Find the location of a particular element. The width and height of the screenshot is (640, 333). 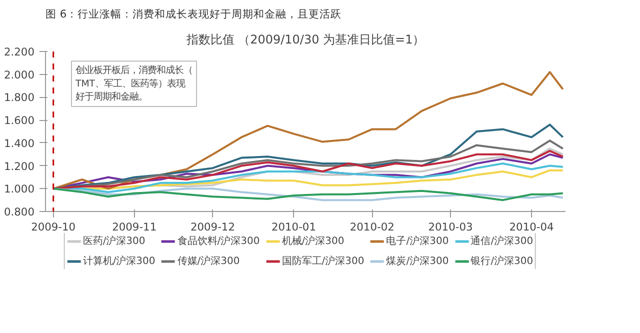

annotation: 创业板开板后，消费和成长（TMT、军工、医药等）表现好于周期和金融。 is located at coordinates (133, 83).